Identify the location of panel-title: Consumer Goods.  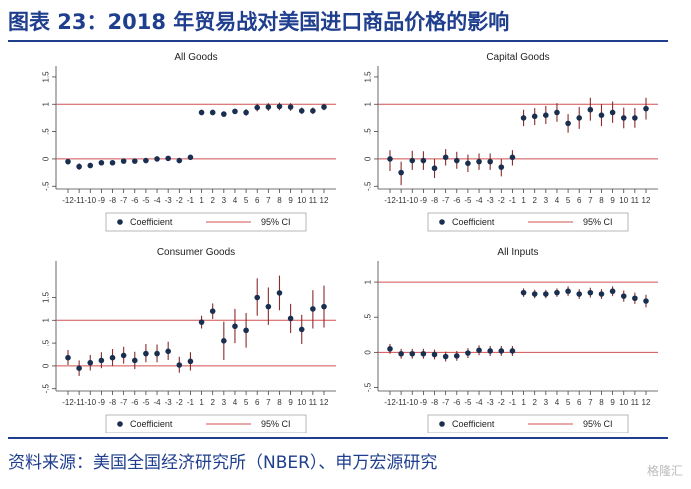
(196, 252).